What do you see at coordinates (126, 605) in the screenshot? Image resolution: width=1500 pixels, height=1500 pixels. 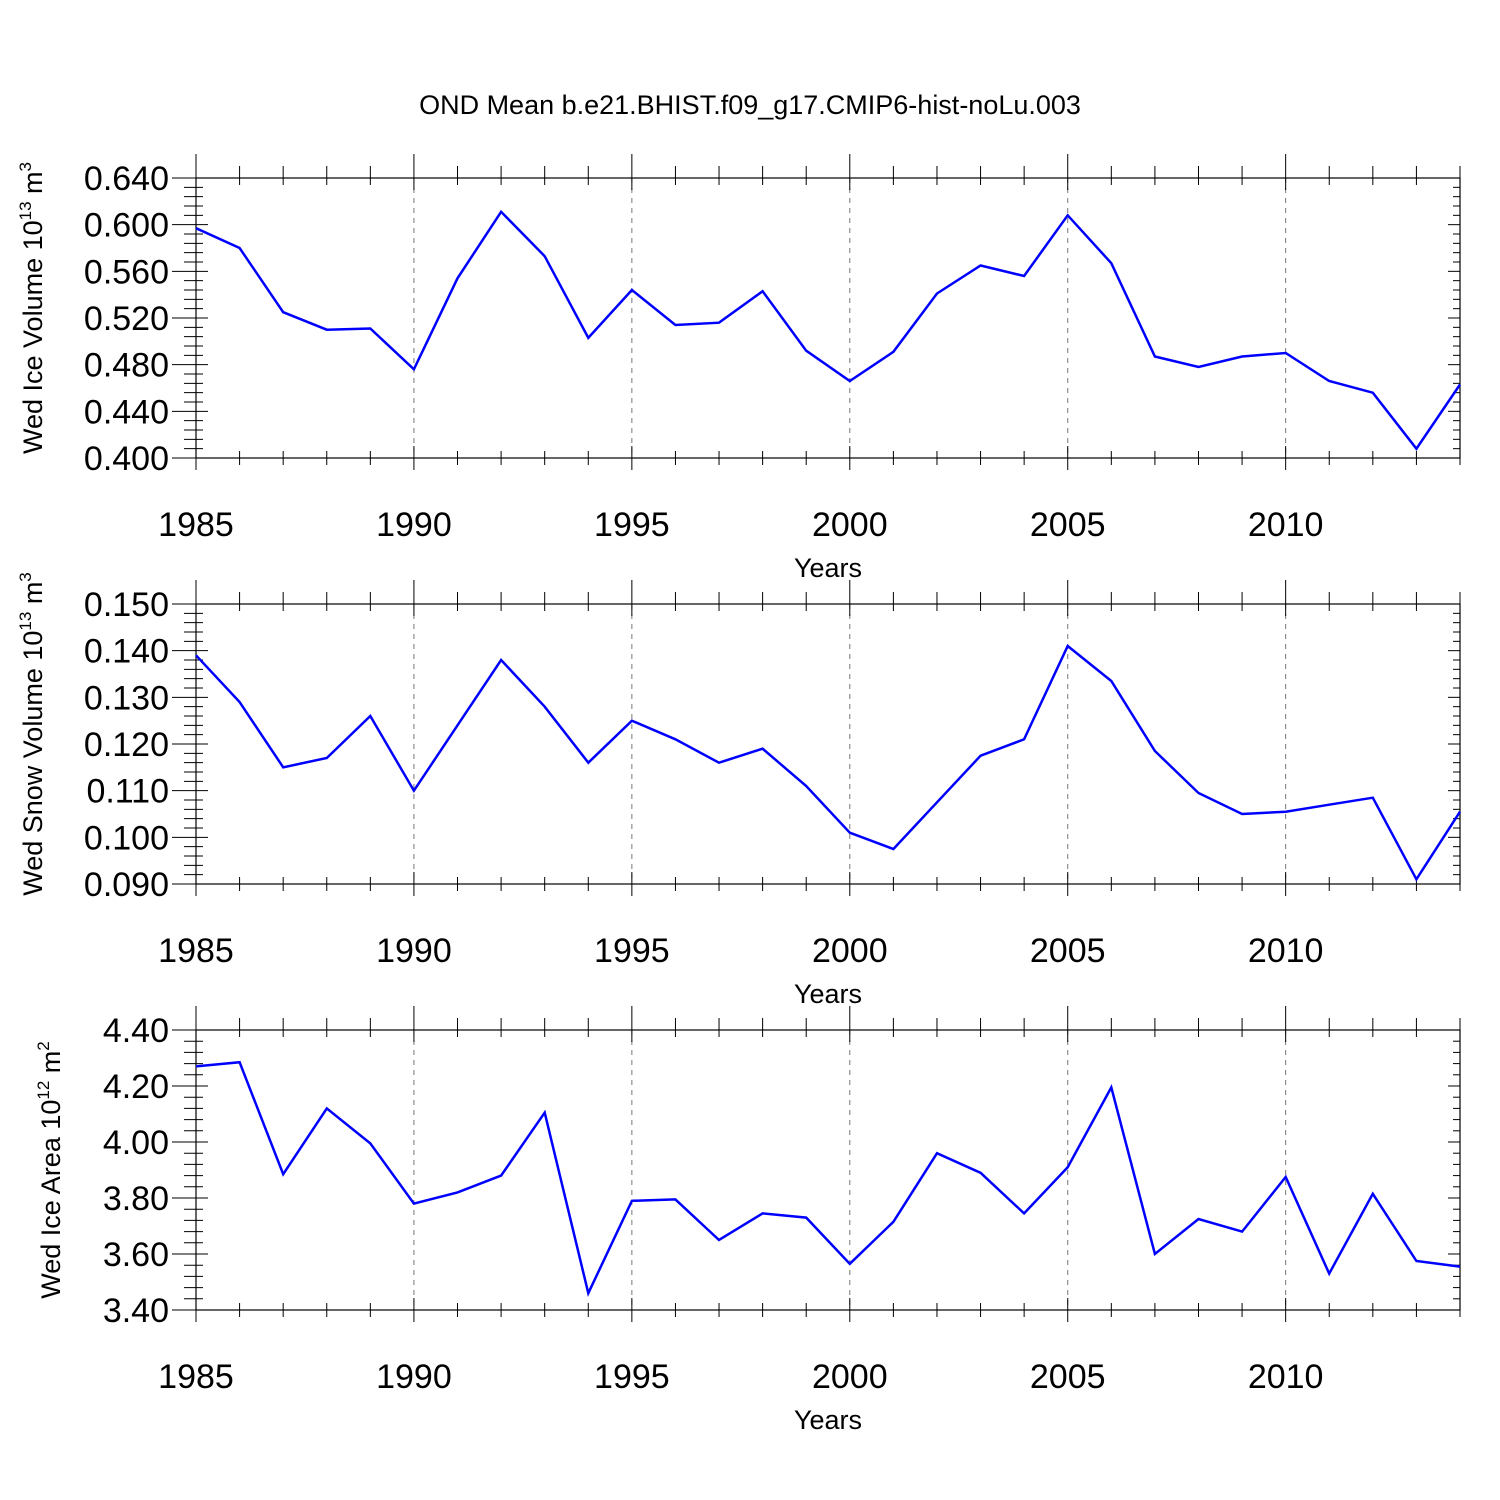 I see `y-tick-label: 0.150` at bounding box center [126, 605].